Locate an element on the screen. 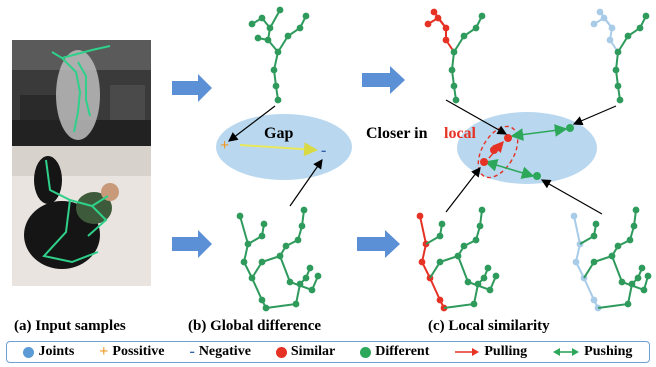 This screenshot has width=656, height=367. negative-marker: - is located at coordinates (323, 150).